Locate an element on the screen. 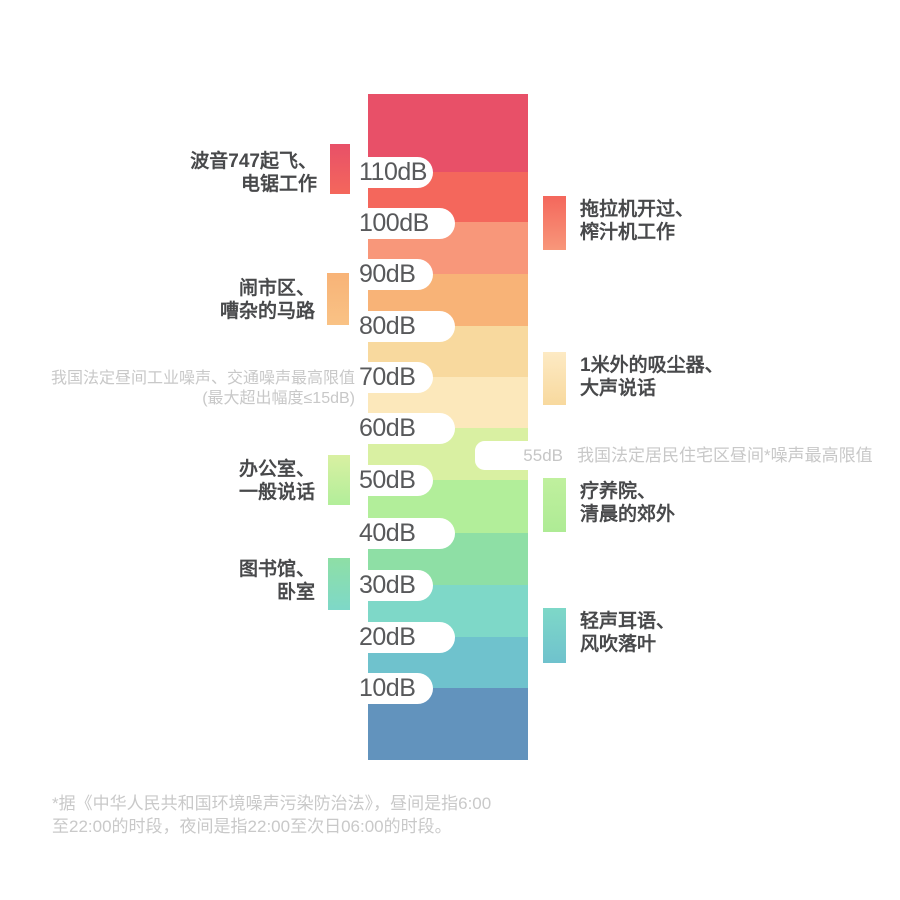  swatch-20db is located at coordinates (554, 635).